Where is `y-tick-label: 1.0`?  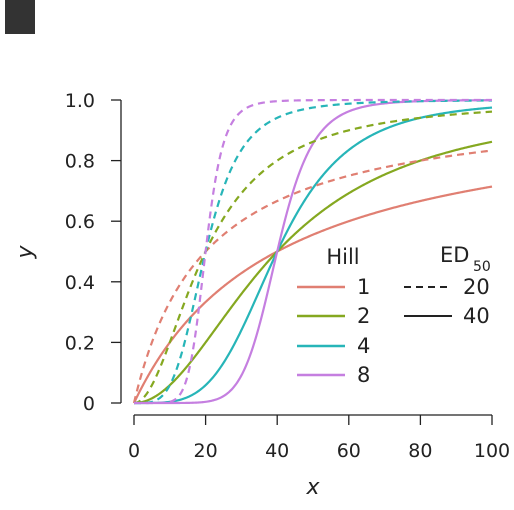
y-tick-label: 1.0 is located at coordinates (80, 101).